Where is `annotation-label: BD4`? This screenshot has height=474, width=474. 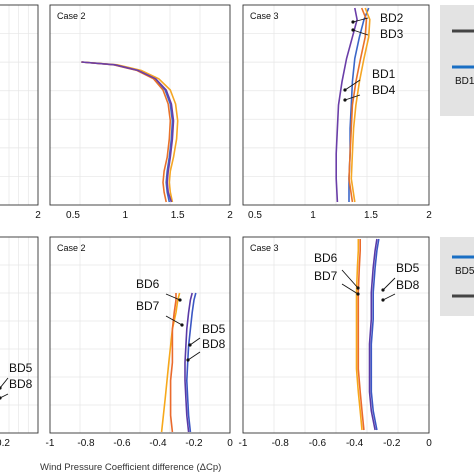
annotation-label: BD4 is located at coordinates (384, 90).